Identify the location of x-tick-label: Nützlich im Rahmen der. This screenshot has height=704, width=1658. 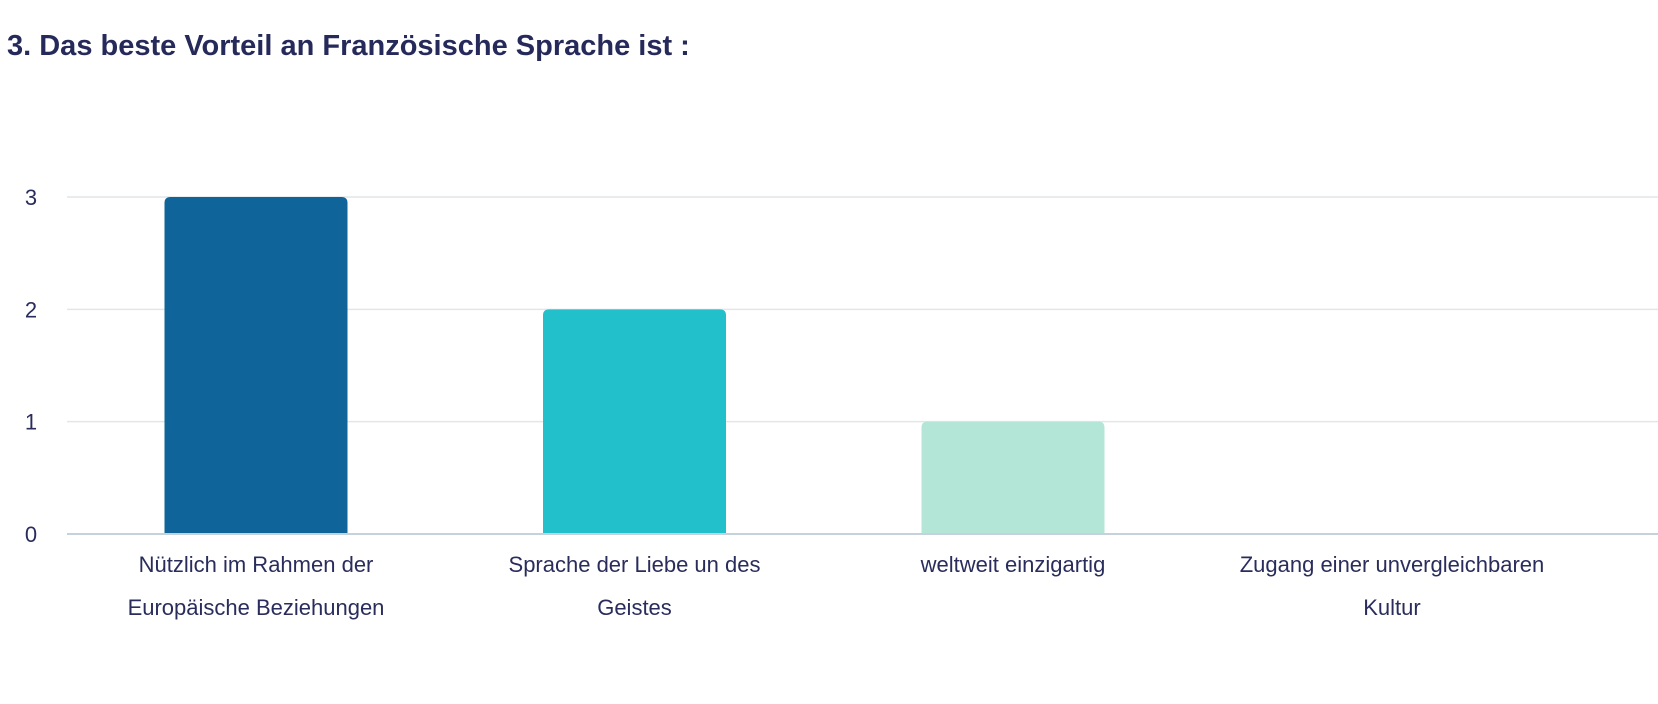
(256, 564).